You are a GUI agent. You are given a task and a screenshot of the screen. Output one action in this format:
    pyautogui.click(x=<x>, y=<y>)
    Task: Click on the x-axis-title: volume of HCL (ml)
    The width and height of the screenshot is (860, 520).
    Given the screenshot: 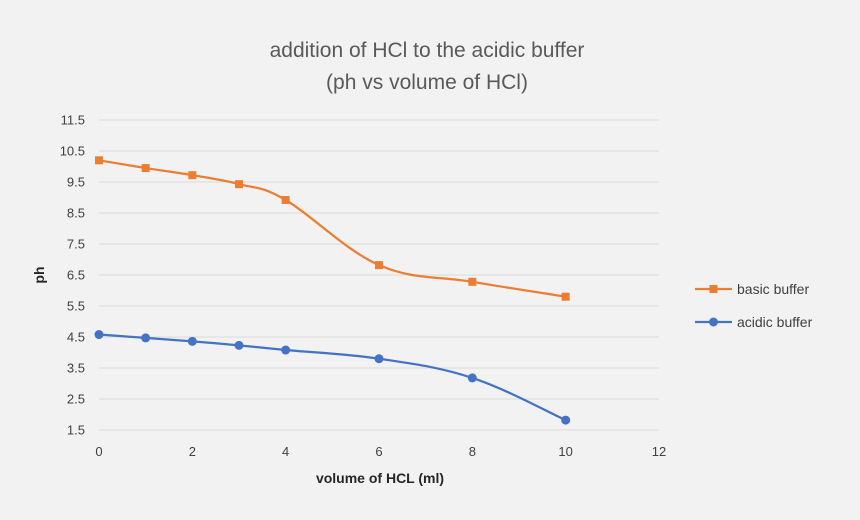 What is the action you would take?
    pyautogui.click(x=380, y=478)
    